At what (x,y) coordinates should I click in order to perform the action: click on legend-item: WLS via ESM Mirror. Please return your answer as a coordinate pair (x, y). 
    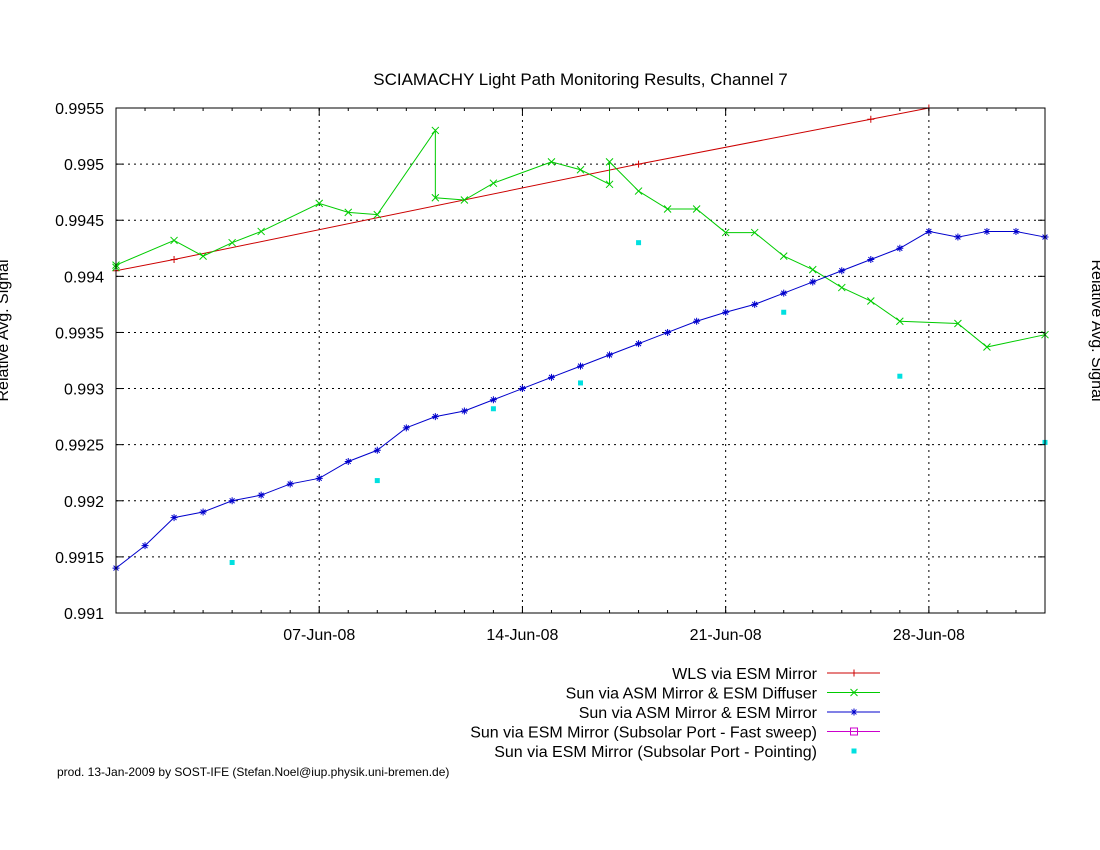
    Looking at the image, I should click on (776, 674).